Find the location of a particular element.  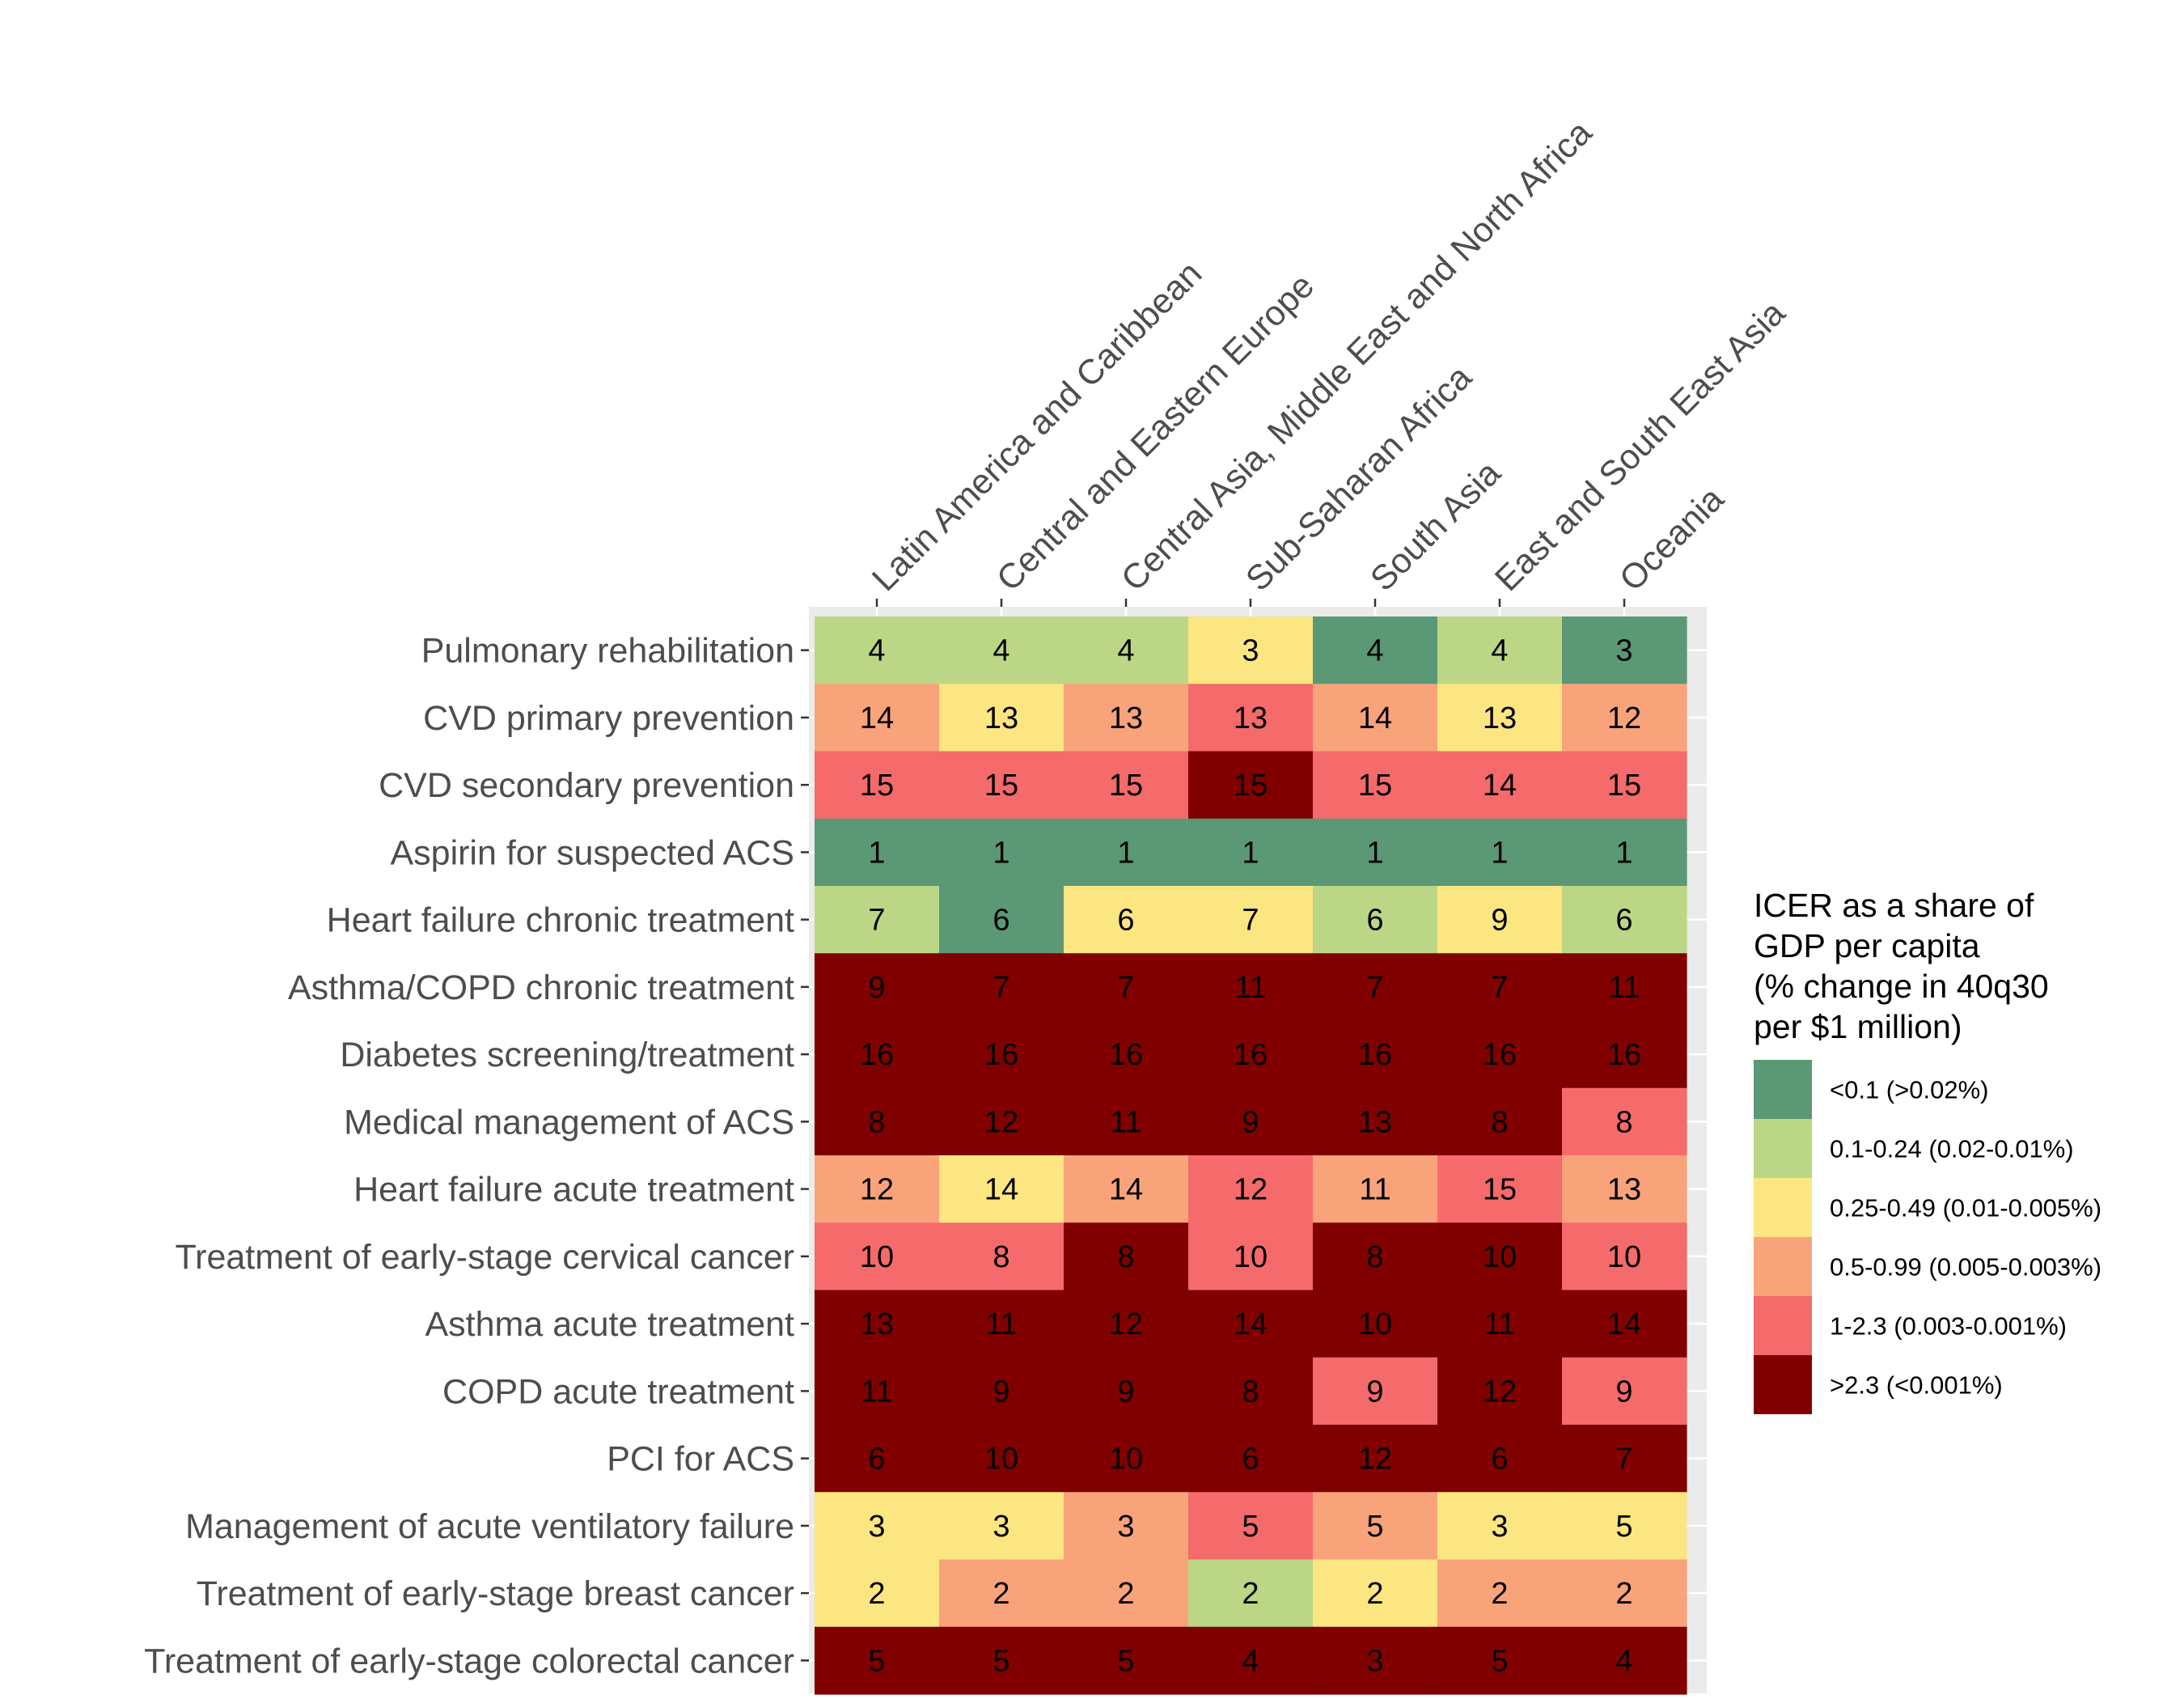

y-axis-tick-label: Management of acute ventilatory failure is located at coordinates (490, 1526).